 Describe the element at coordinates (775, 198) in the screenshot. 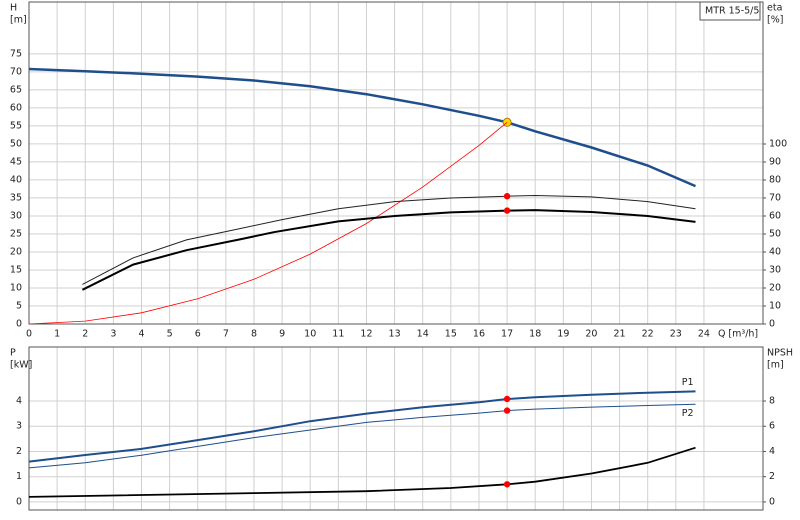

I see `y2-tick-label: 70` at that location.